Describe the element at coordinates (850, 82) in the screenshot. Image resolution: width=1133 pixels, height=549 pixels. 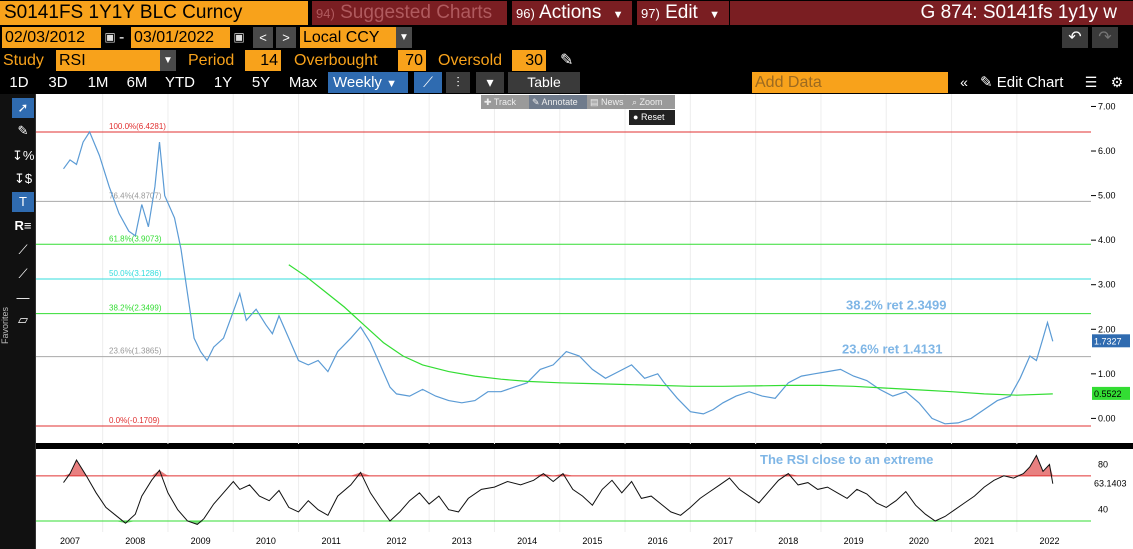
I see `add-data-input: Add Data` at that location.